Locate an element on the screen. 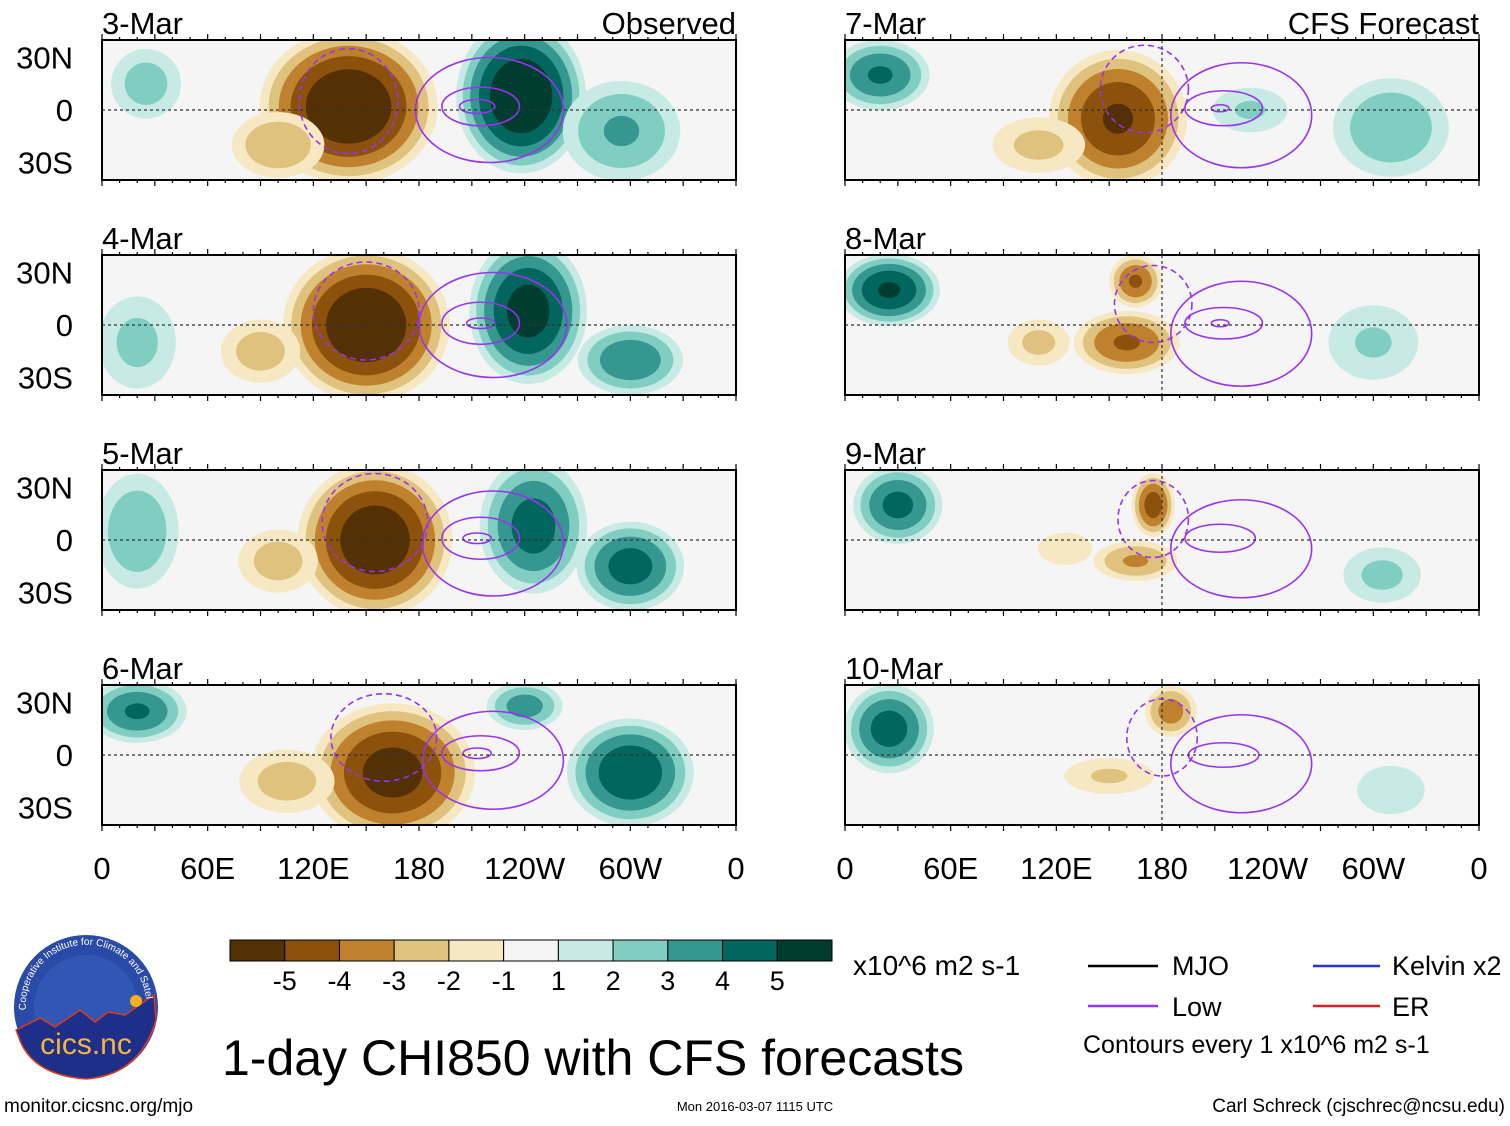 The image size is (1510, 1126). anomaly-1-level--6 is located at coordinates (349, 106).